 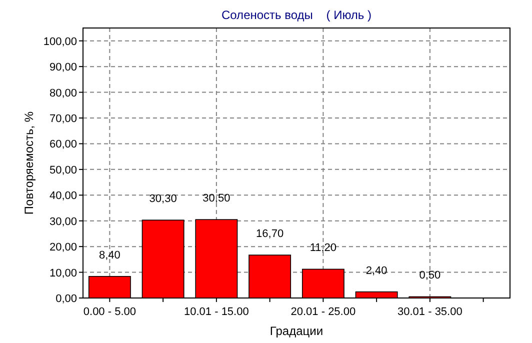 I want to click on x-tick-label: 0.00 - 5.00, so click(x=109, y=312).